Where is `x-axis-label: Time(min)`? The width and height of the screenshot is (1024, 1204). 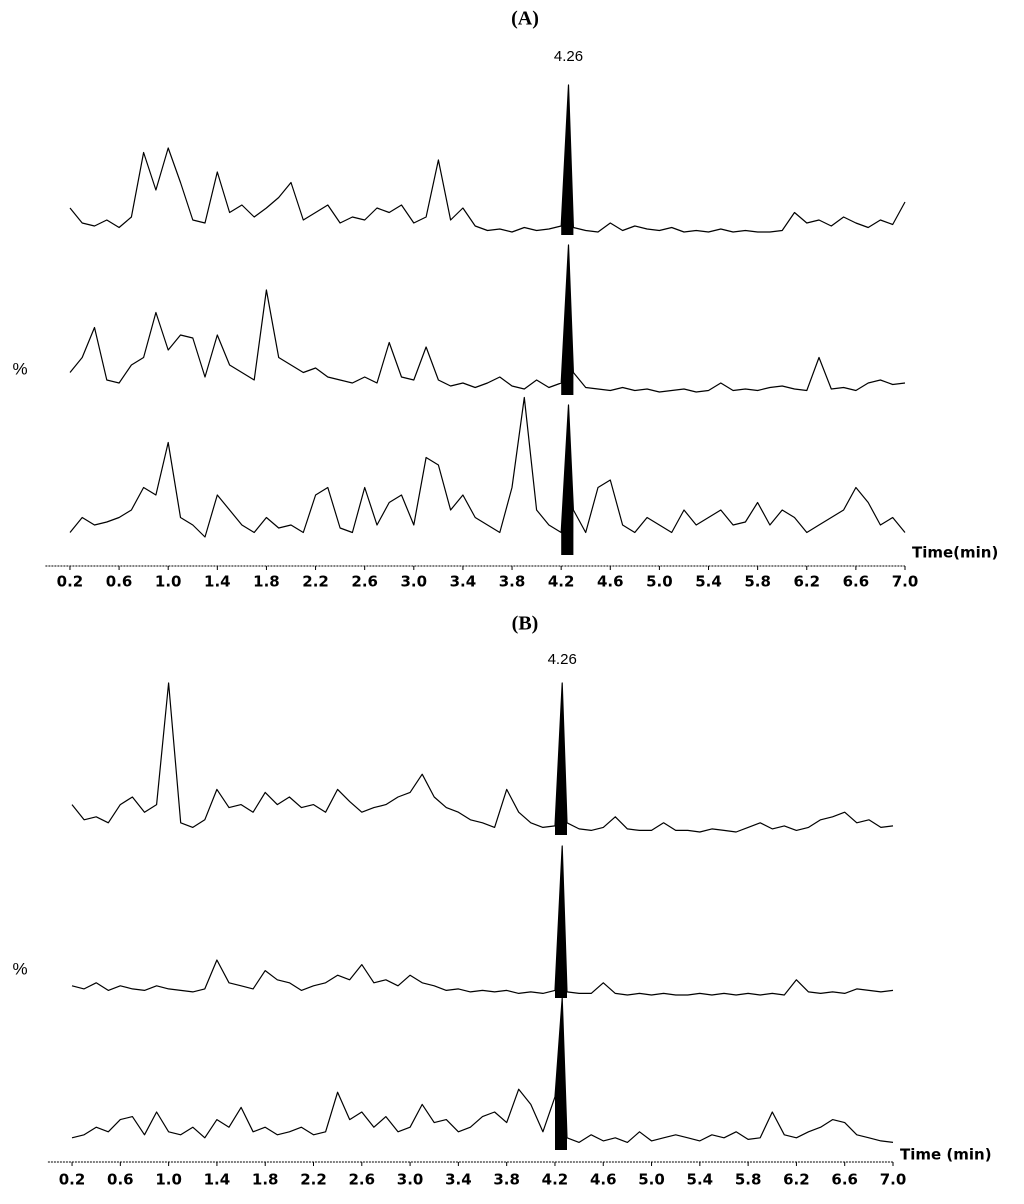 x-axis-label: Time(min) is located at coordinates (955, 553).